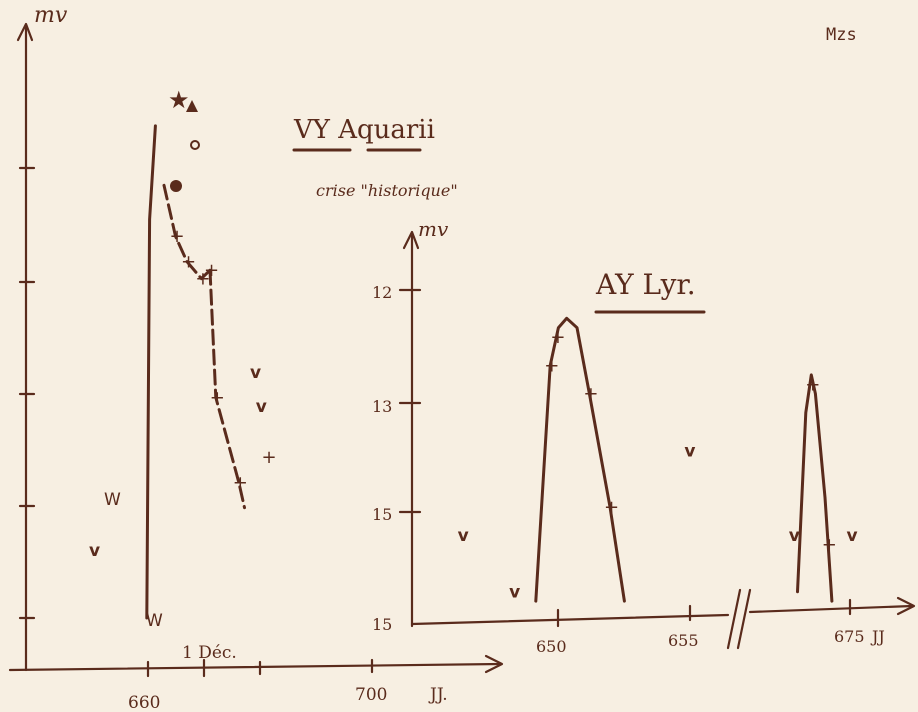 The width and height of the screenshot is (918, 712). What do you see at coordinates (195, 145) in the screenshot?
I see `vyaqr-open-point` at bounding box center [195, 145].